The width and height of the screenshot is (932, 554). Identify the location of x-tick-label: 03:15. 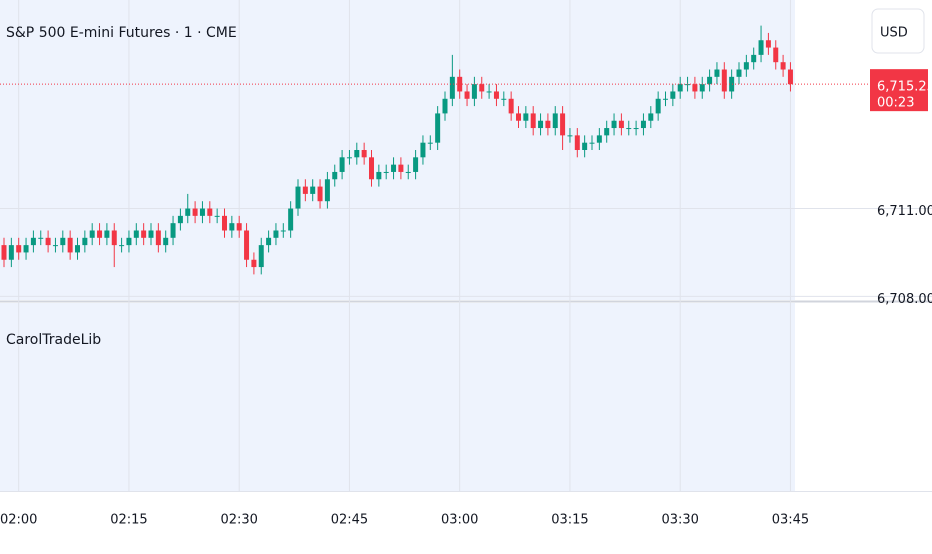
(569, 520).